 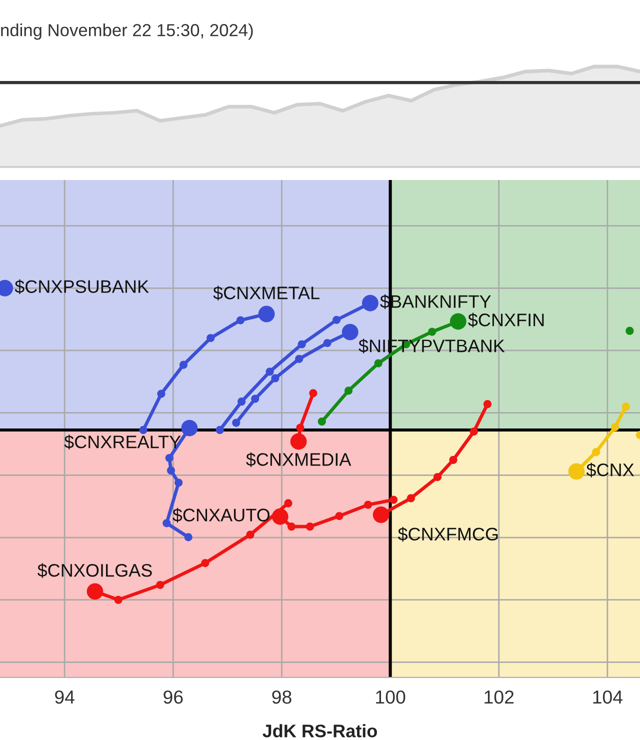 I want to click on x-tick-label: 94, so click(x=64, y=697).